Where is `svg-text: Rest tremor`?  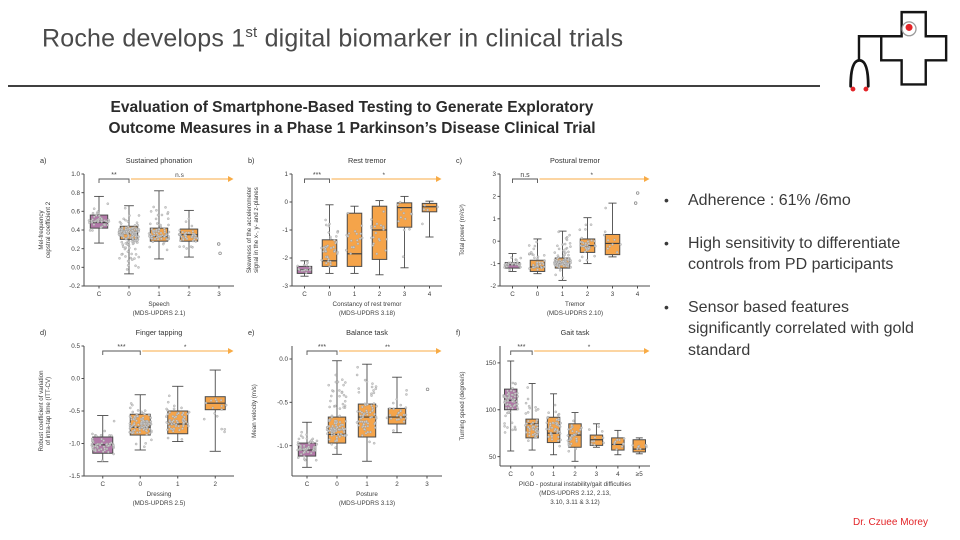
svg-text: Rest tremor is located at coordinates (367, 160).